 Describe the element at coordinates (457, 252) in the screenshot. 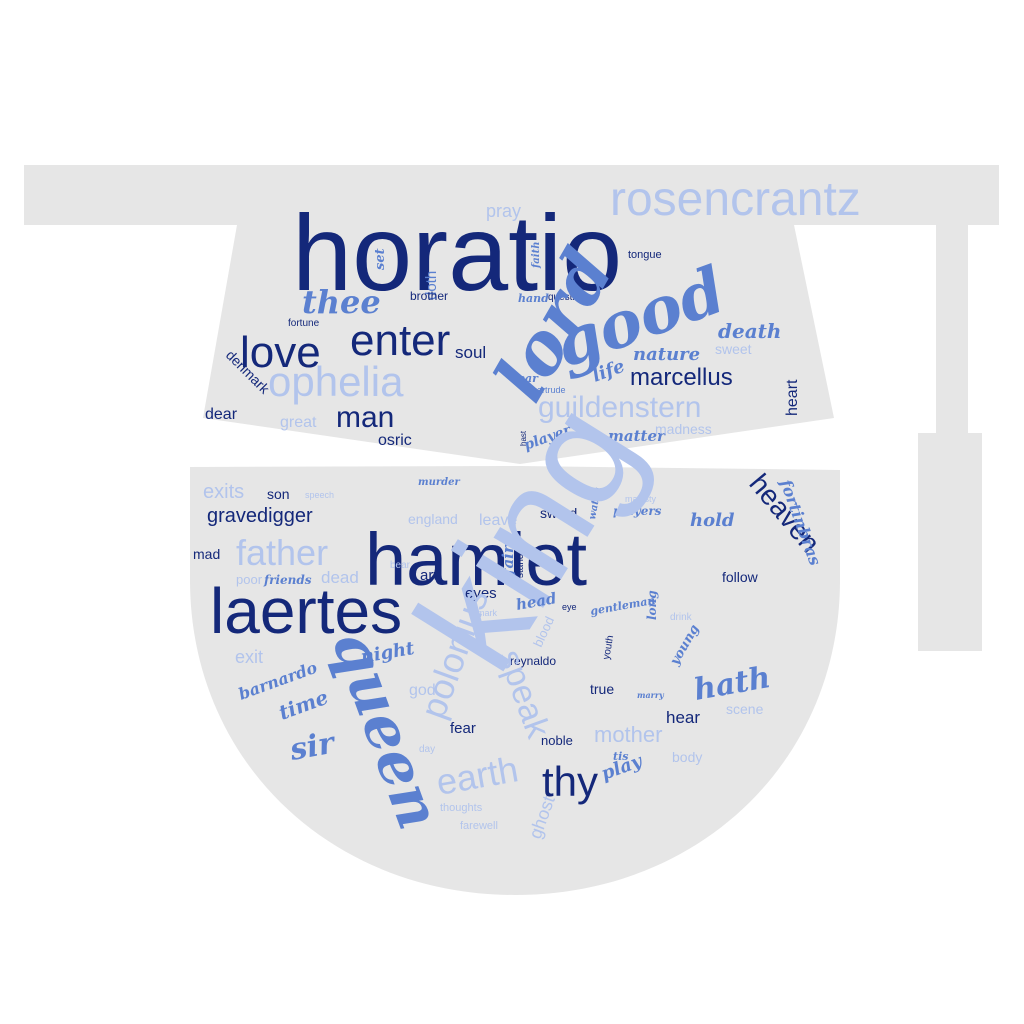

I see `word-horatio: horatio` at that location.